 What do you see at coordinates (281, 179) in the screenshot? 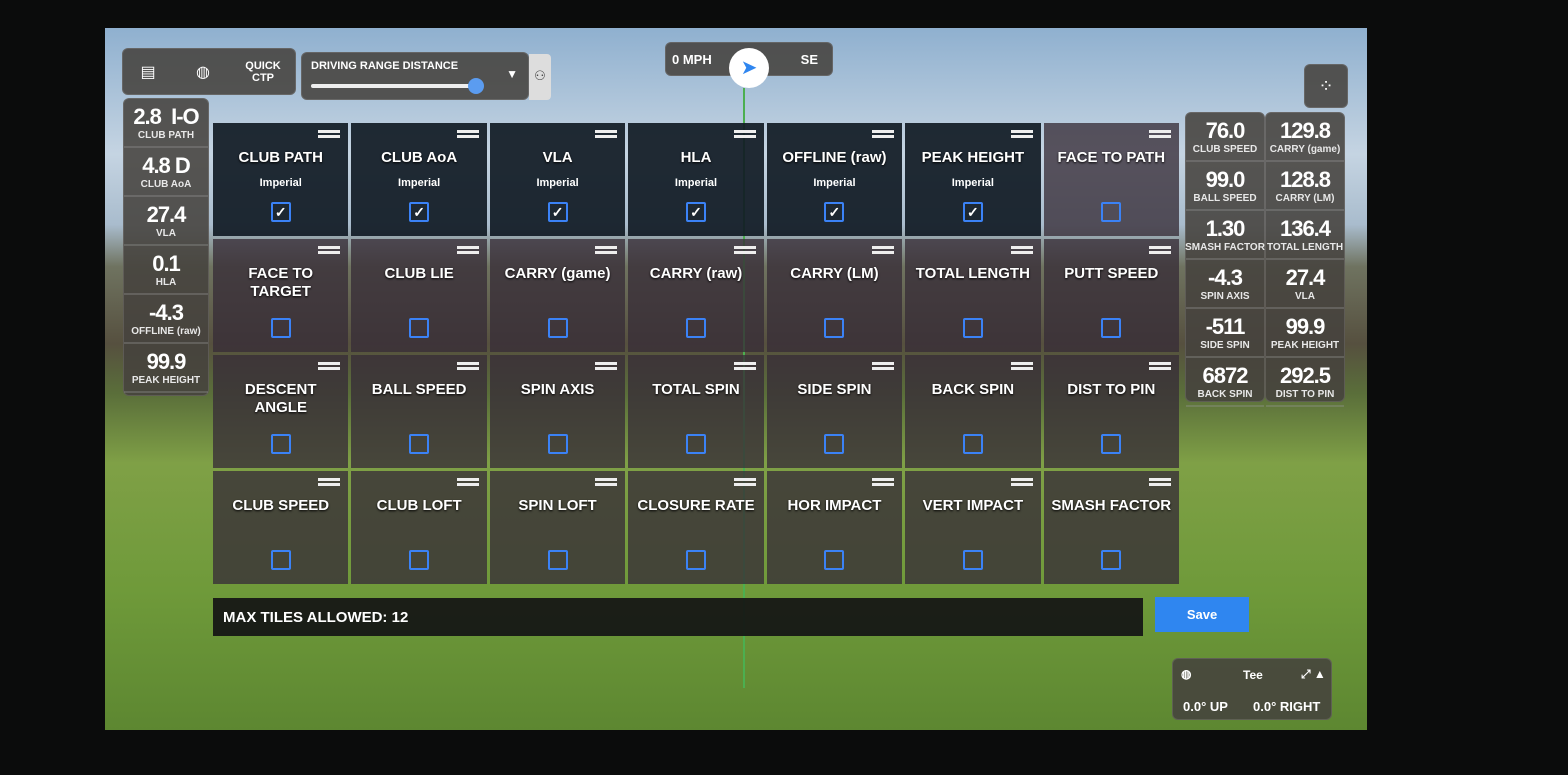
I see `metric-tile: CLUB PATH Imperial ✓` at bounding box center [281, 179].